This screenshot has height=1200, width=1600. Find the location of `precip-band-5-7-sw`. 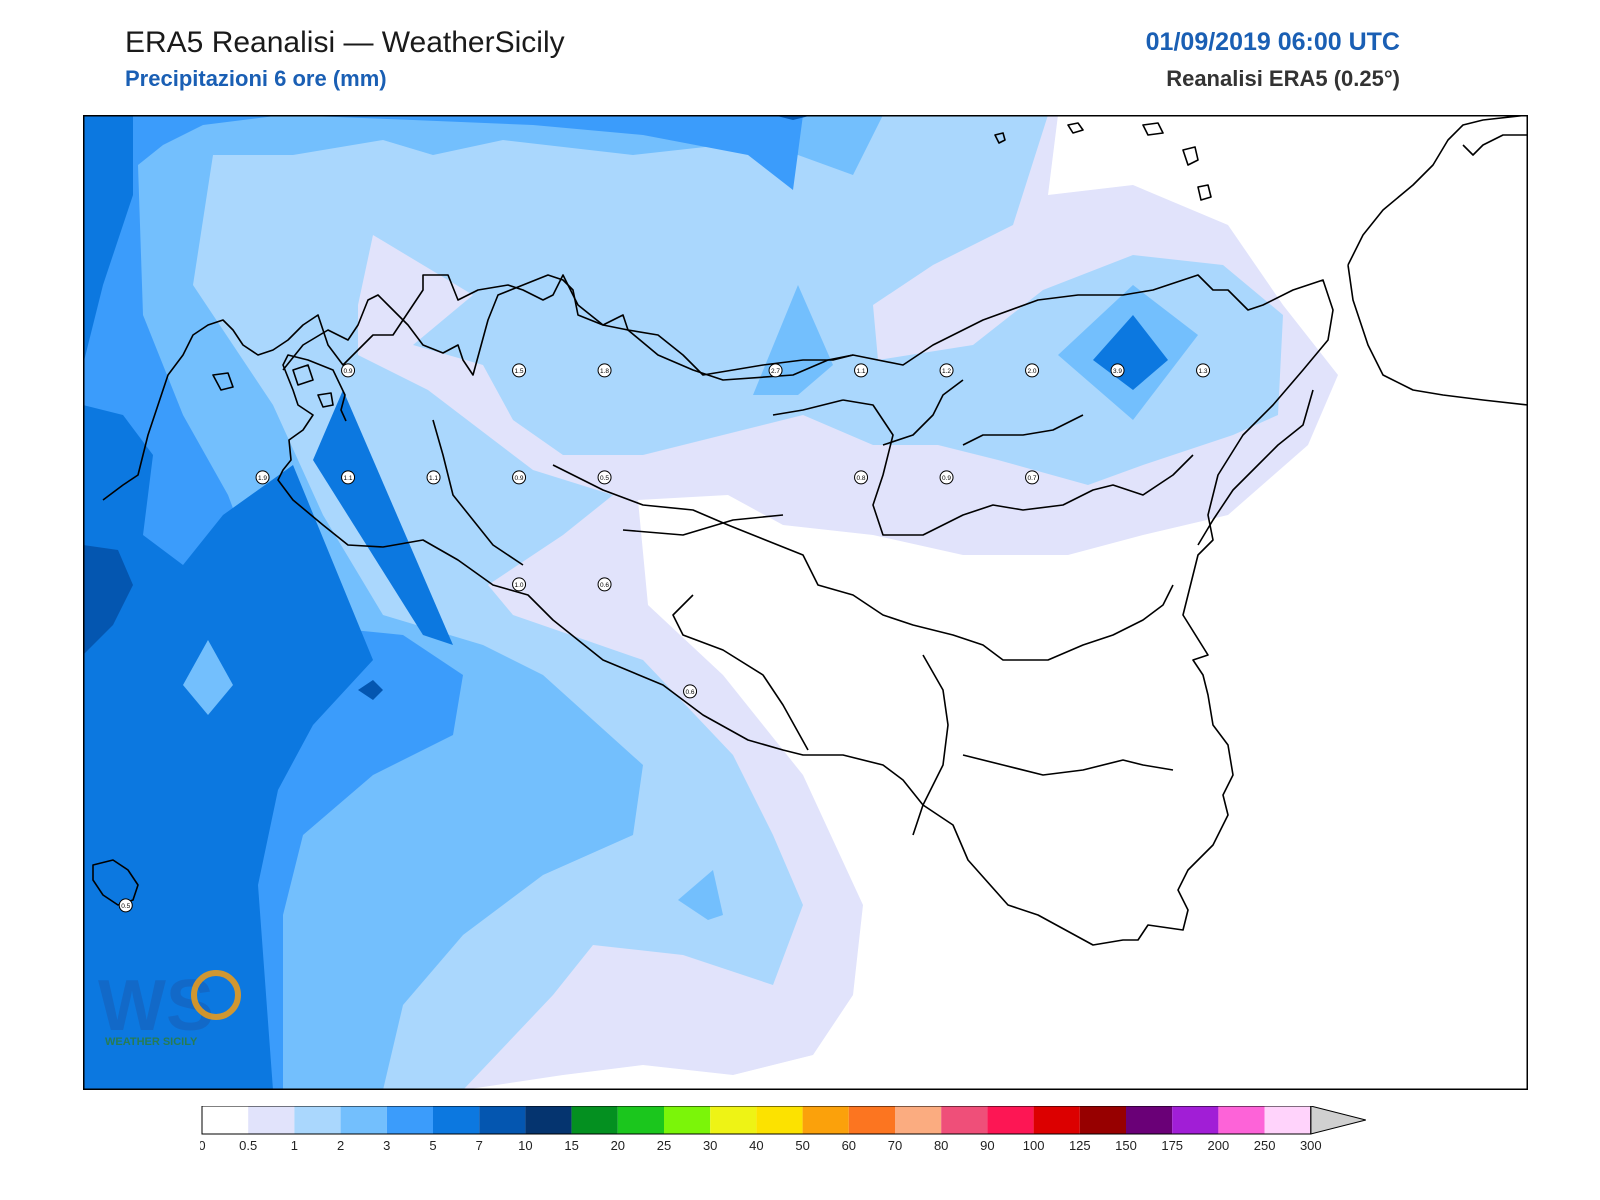

precip-band-5-7-sw is located at coordinates (228, 747).